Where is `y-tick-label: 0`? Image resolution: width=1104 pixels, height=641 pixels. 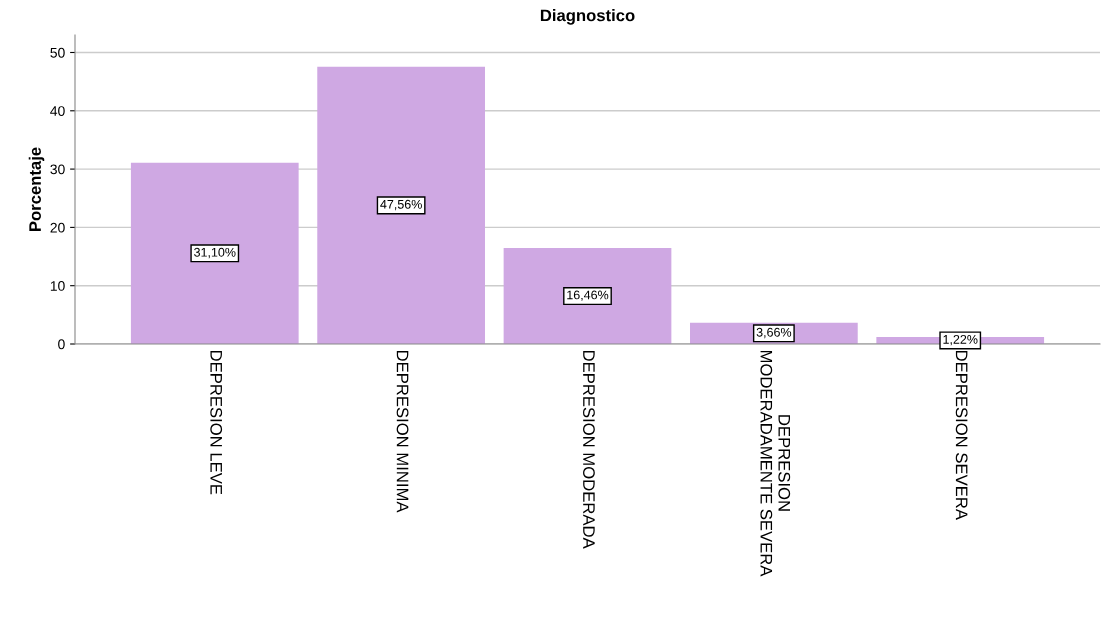
y-tick-label: 0 is located at coordinates (61, 344).